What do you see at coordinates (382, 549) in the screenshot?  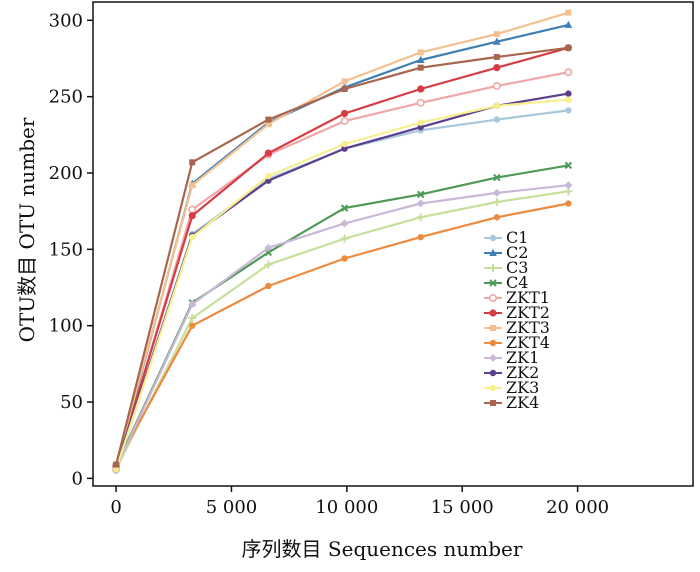 I see `x-axis-label: 序列数目 Sequences number` at bounding box center [382, 549].